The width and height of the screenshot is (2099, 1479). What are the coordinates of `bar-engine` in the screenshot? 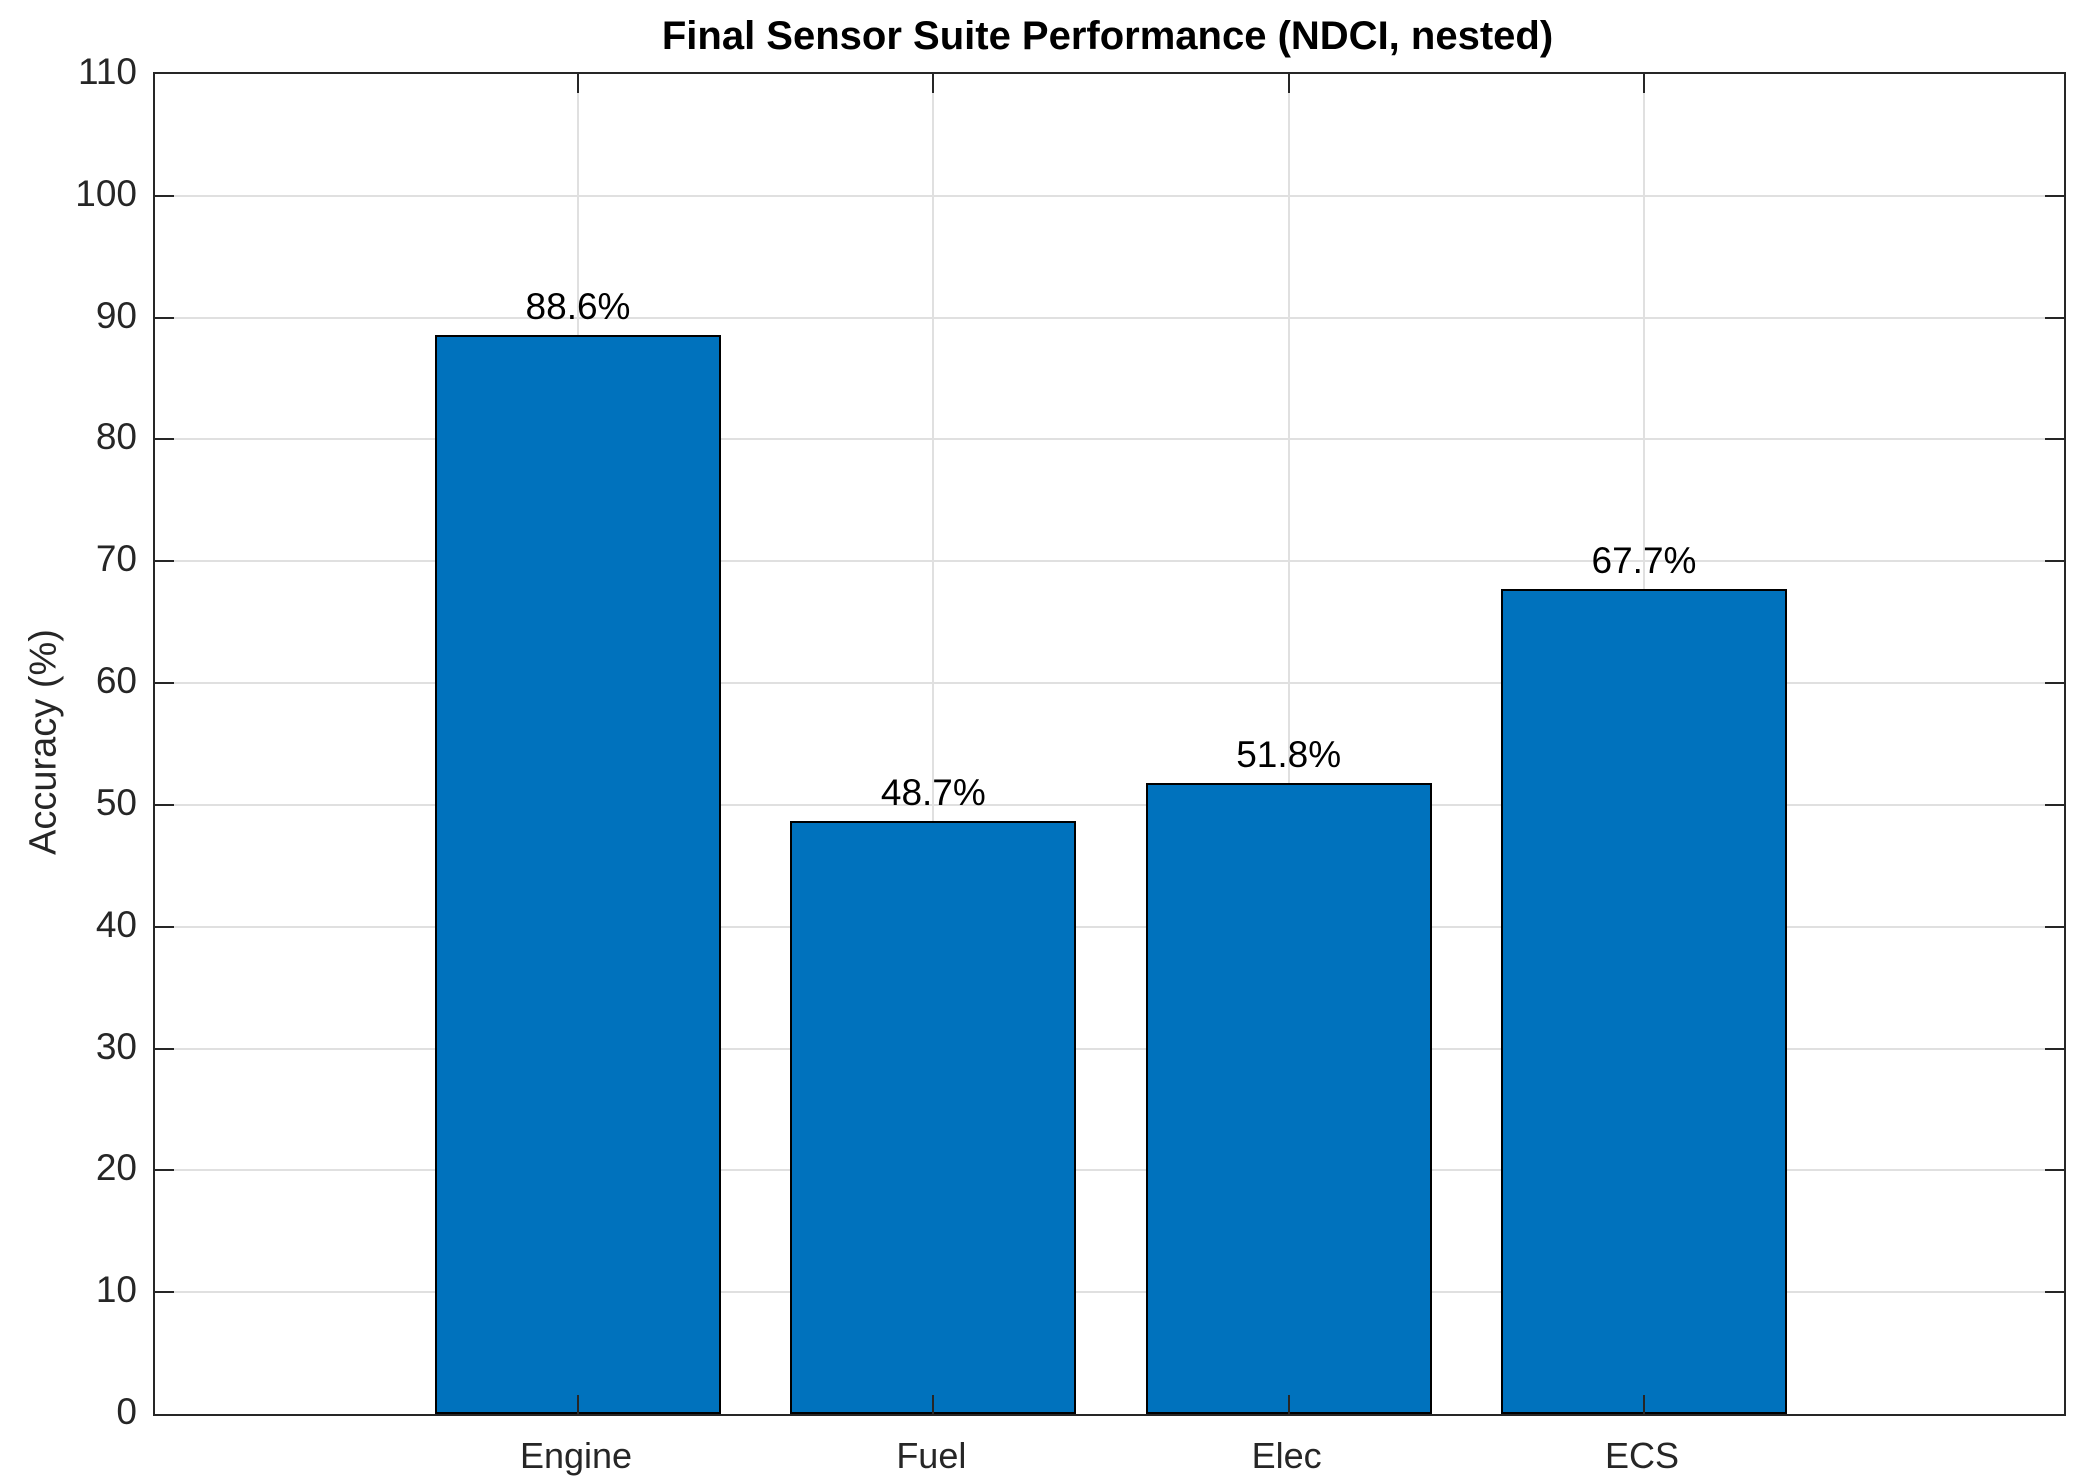 It's located at (578, 874).